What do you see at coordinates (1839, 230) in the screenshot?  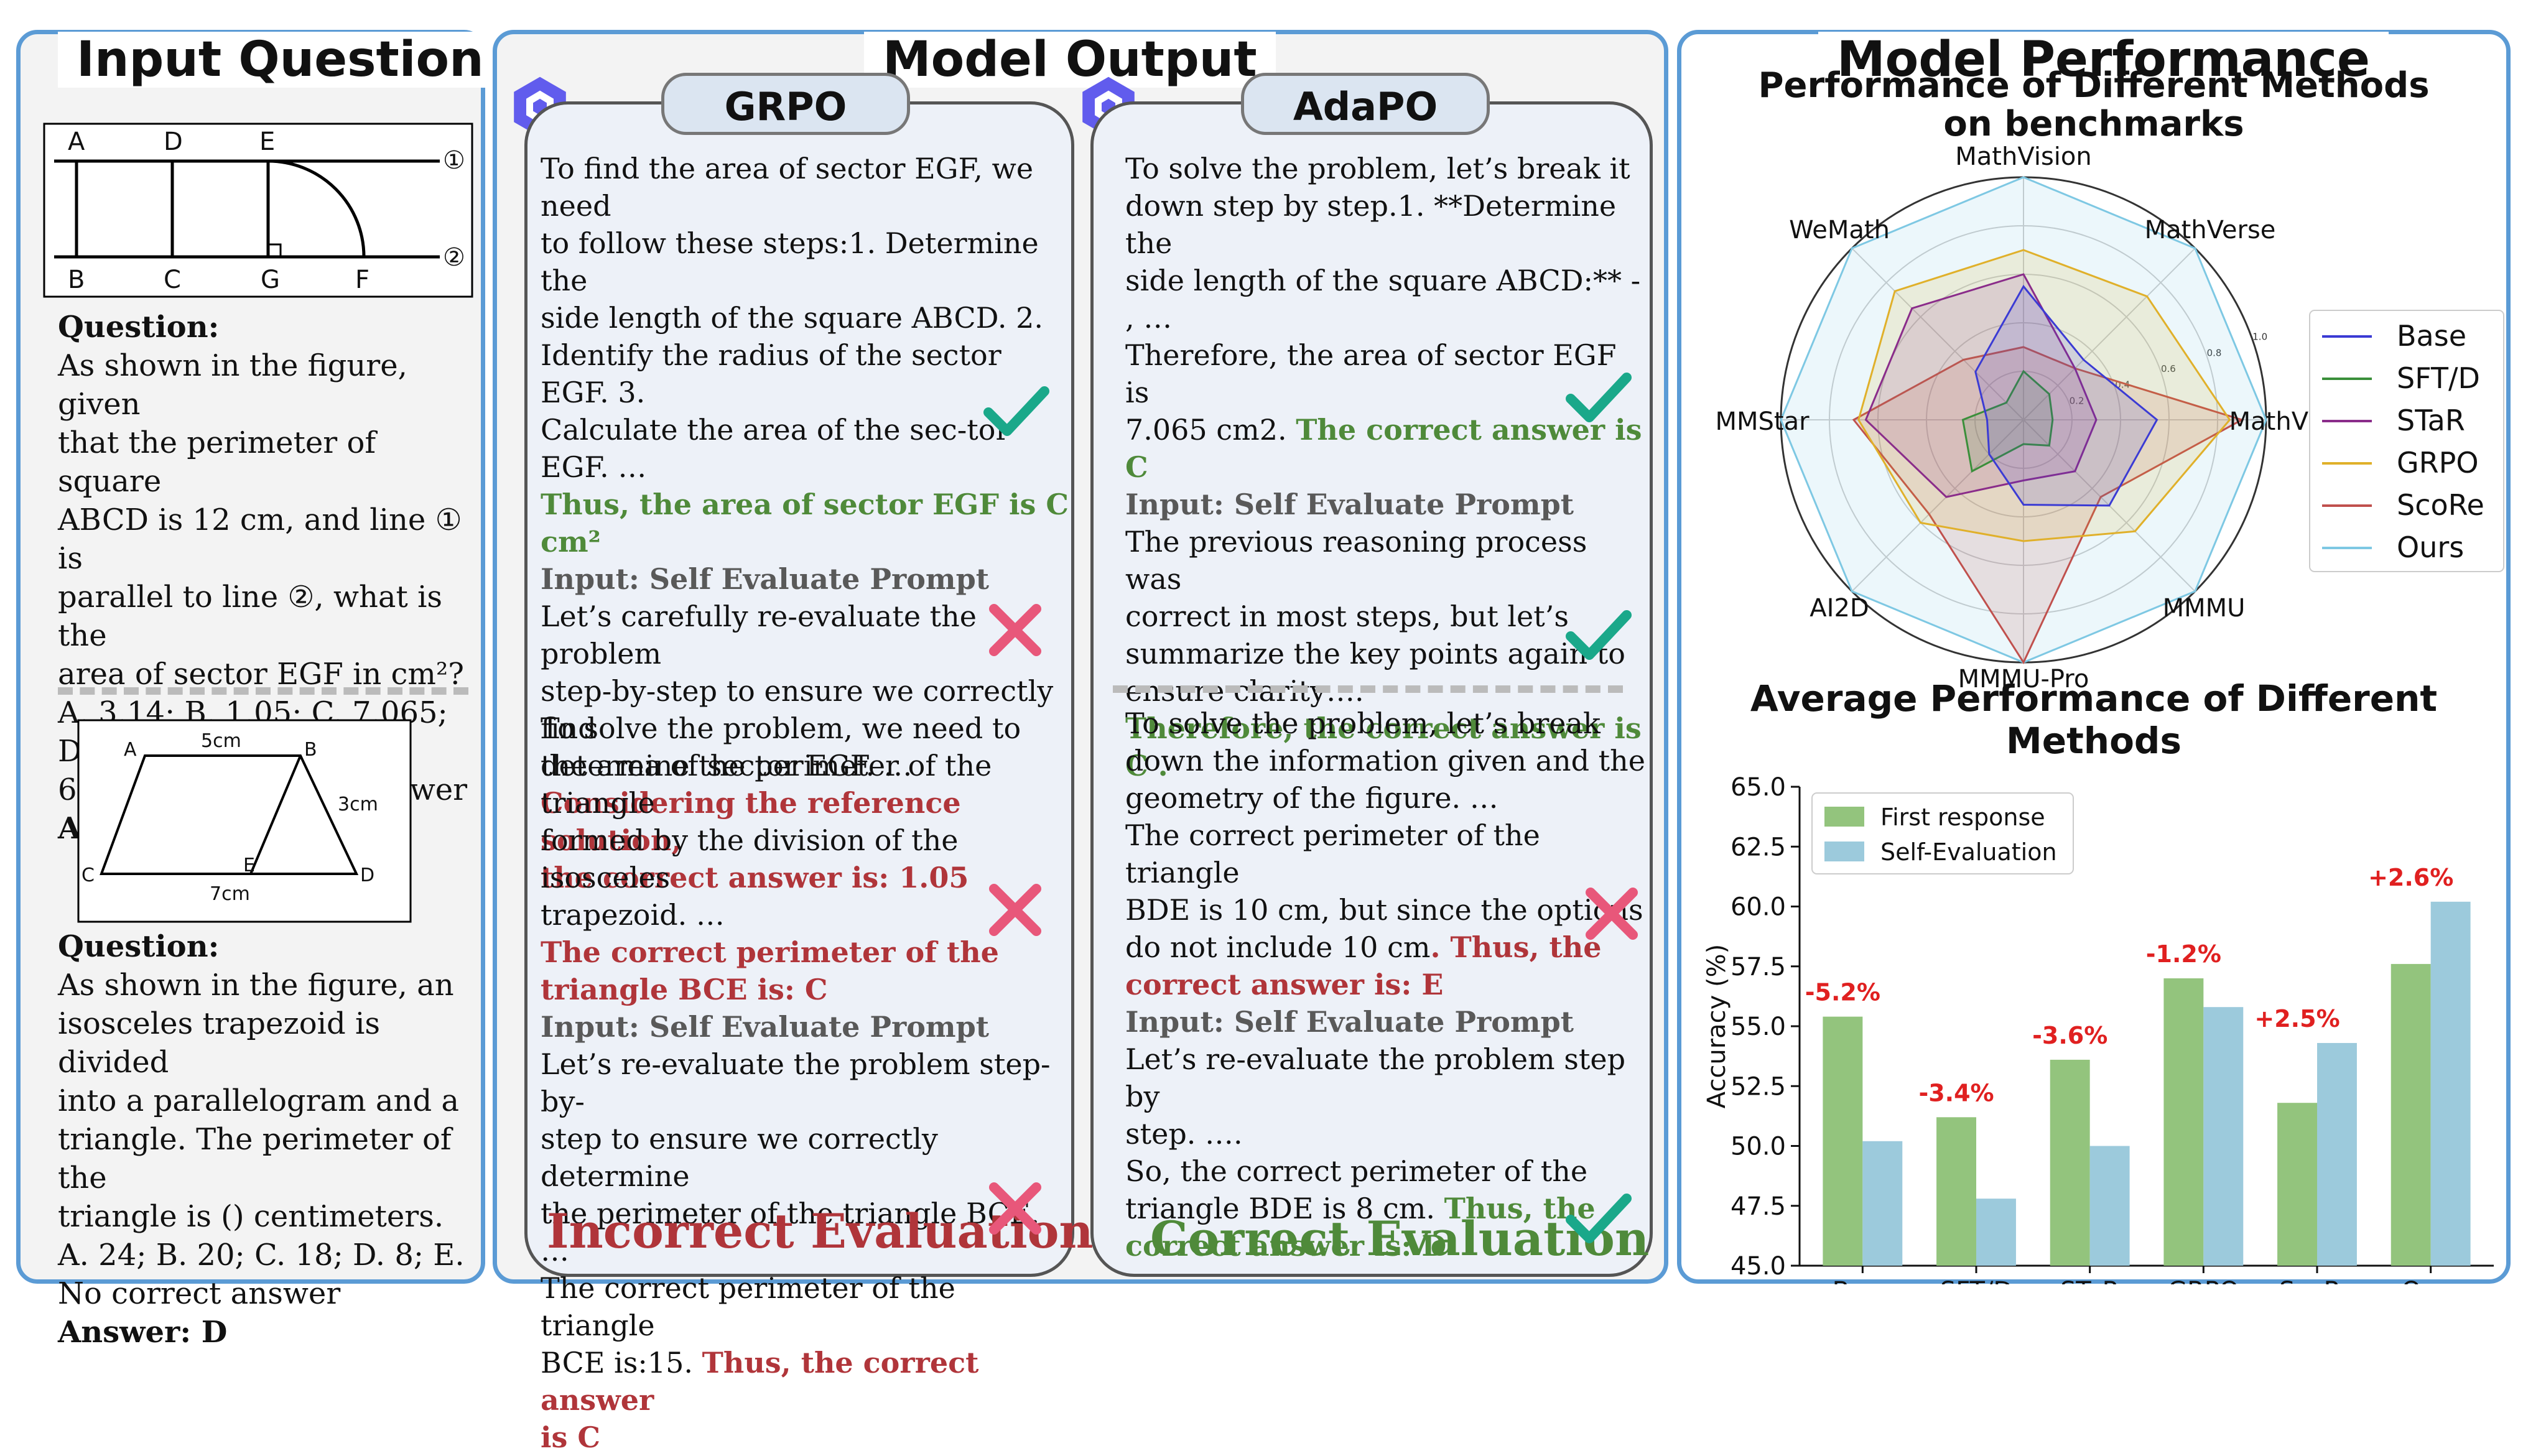 I see `radar-axis-label: WeMath` at bounding box center [1839, 230].